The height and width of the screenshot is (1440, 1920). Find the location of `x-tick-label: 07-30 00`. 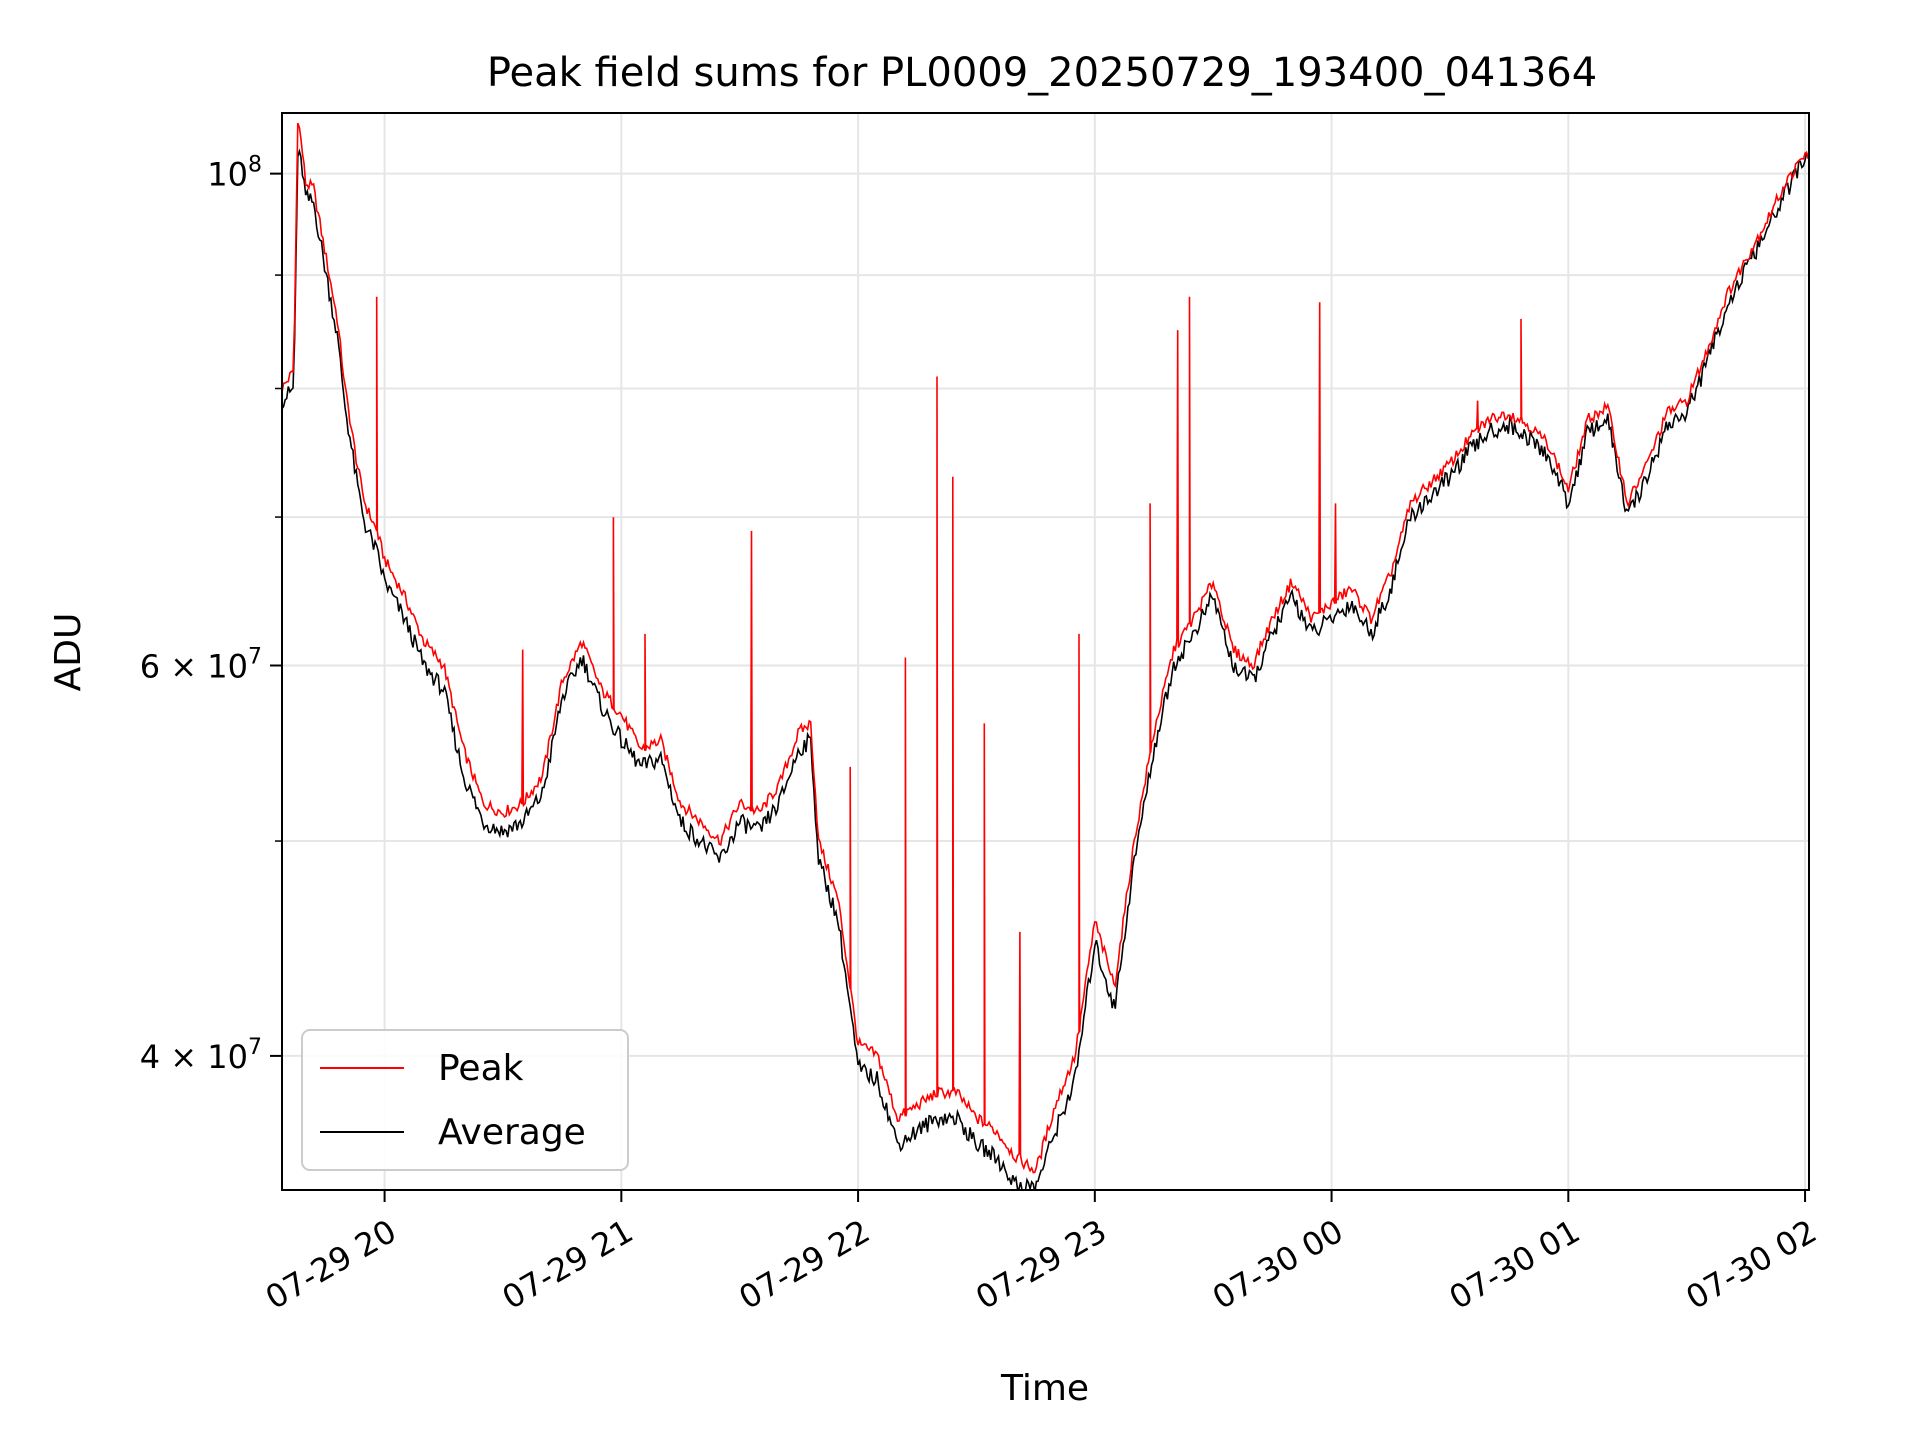

x-tick-label: 07-30 00 is located at coordinates (1278, 1264).